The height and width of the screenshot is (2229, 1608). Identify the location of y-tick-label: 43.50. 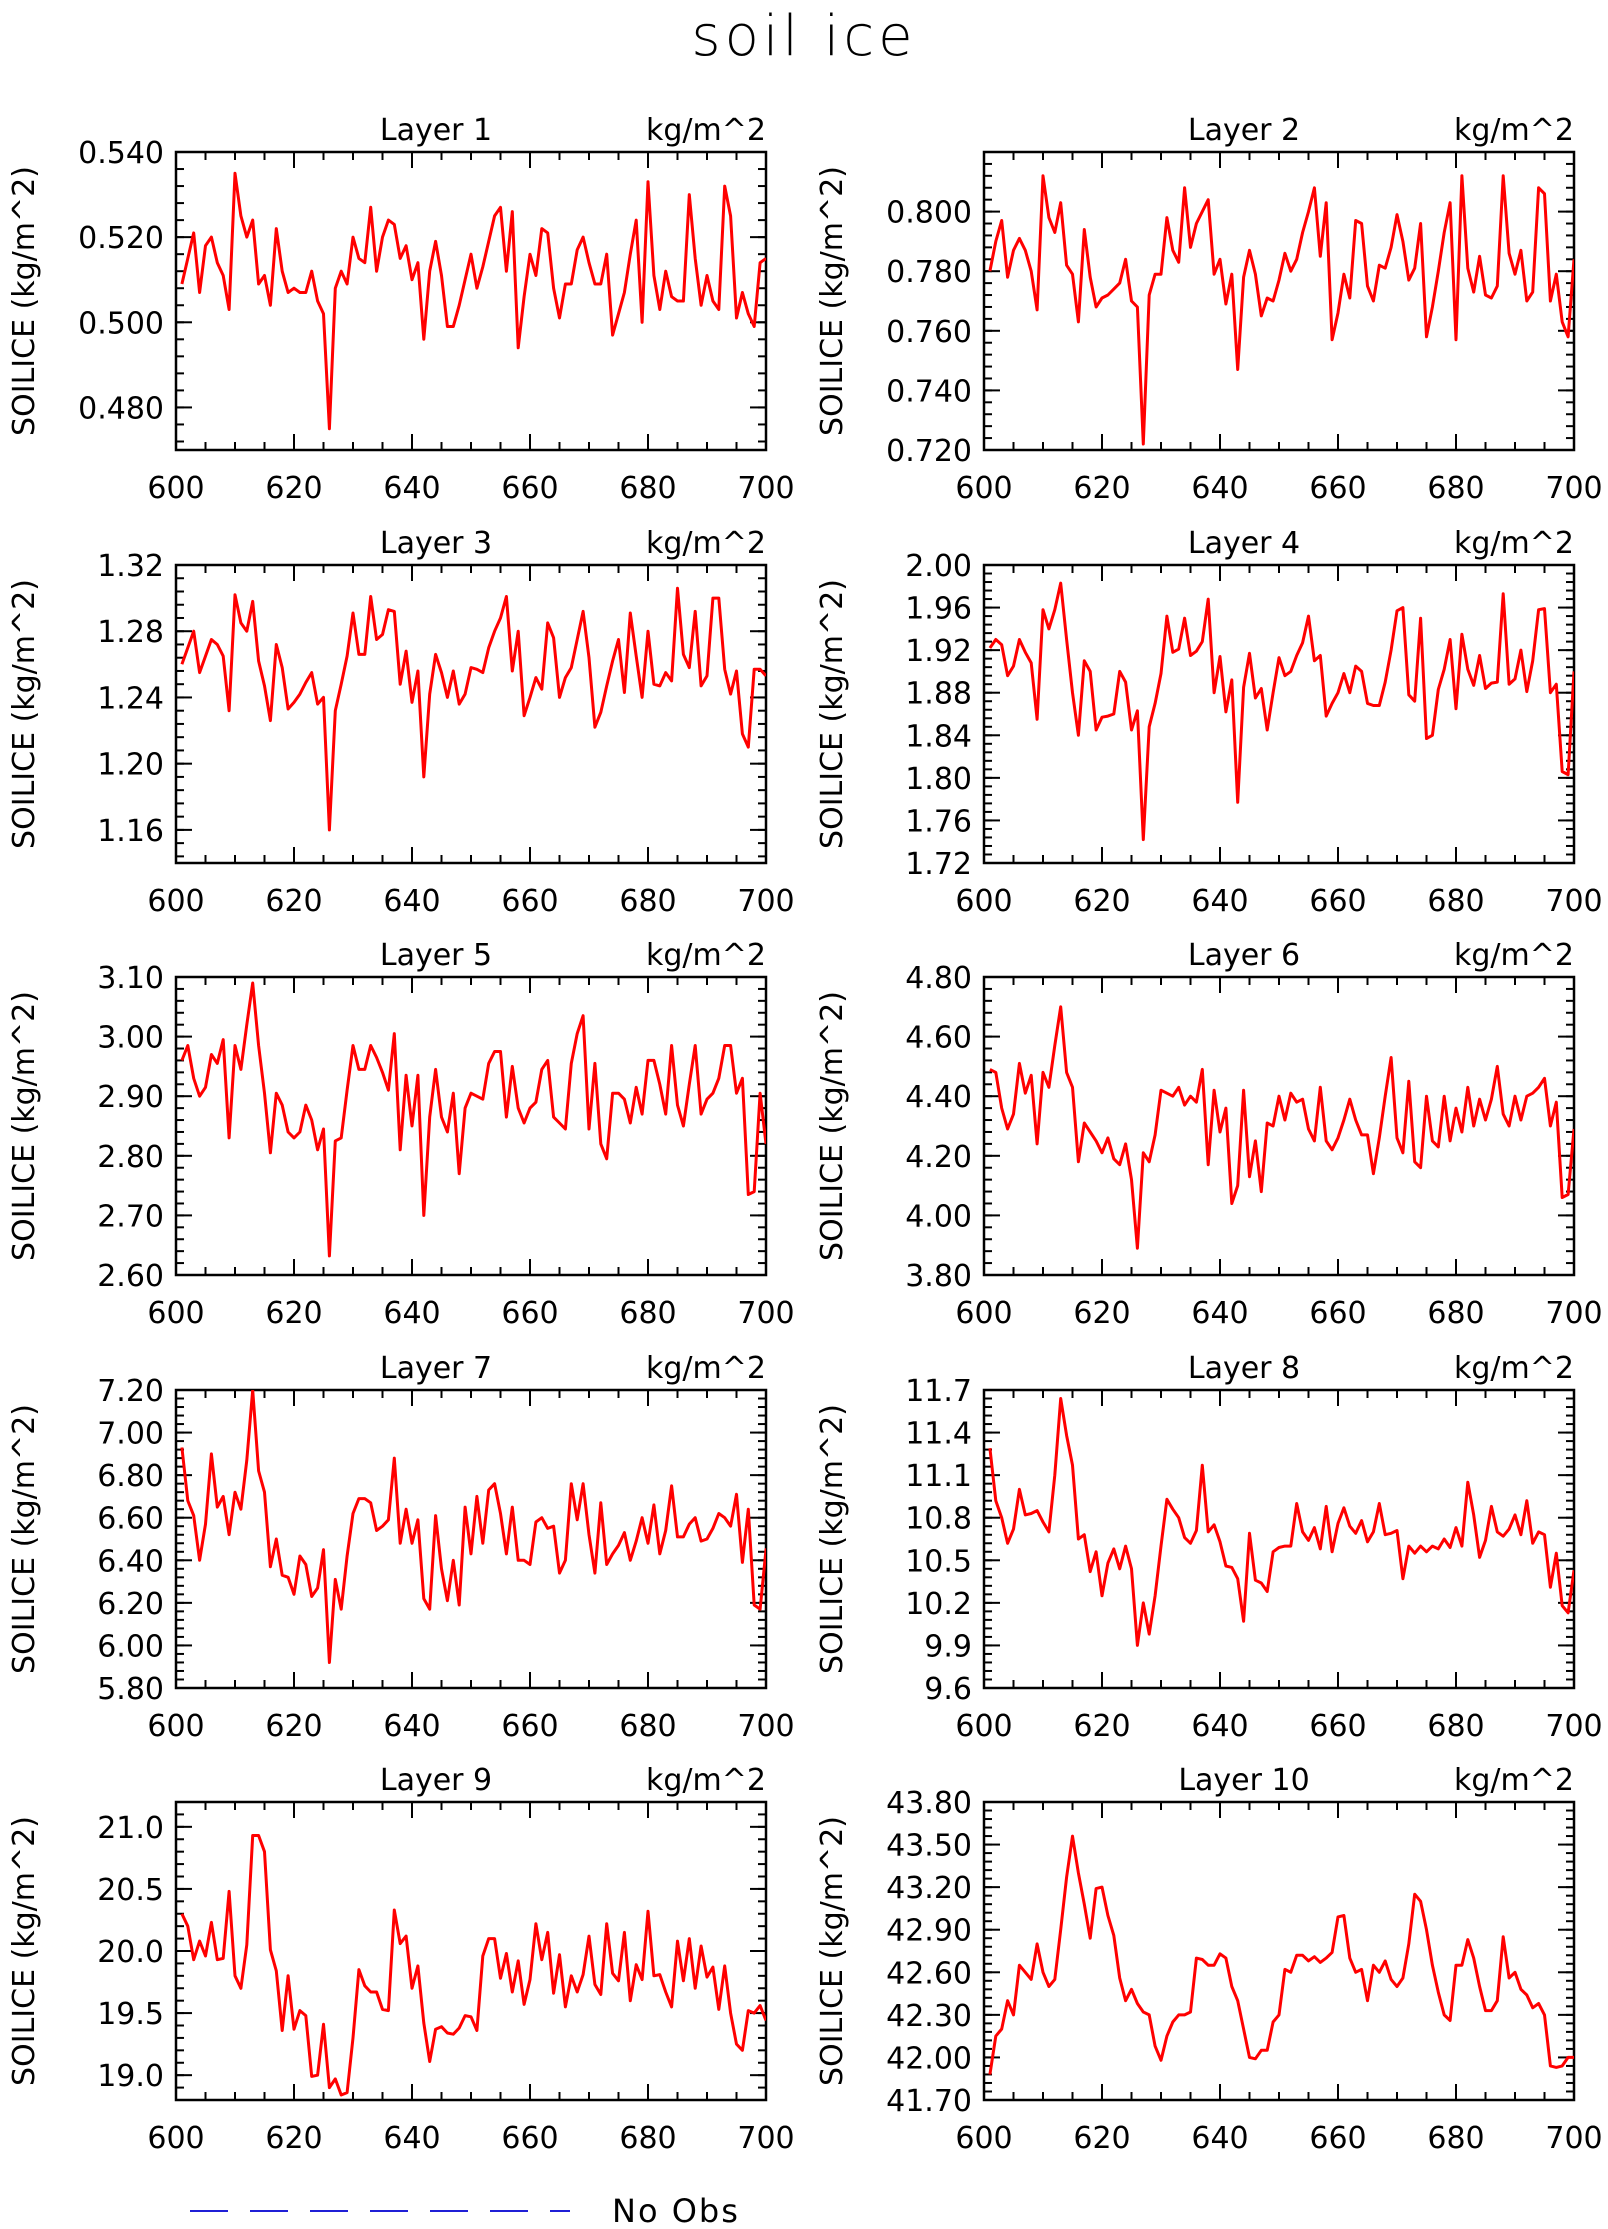
(929, 1846).